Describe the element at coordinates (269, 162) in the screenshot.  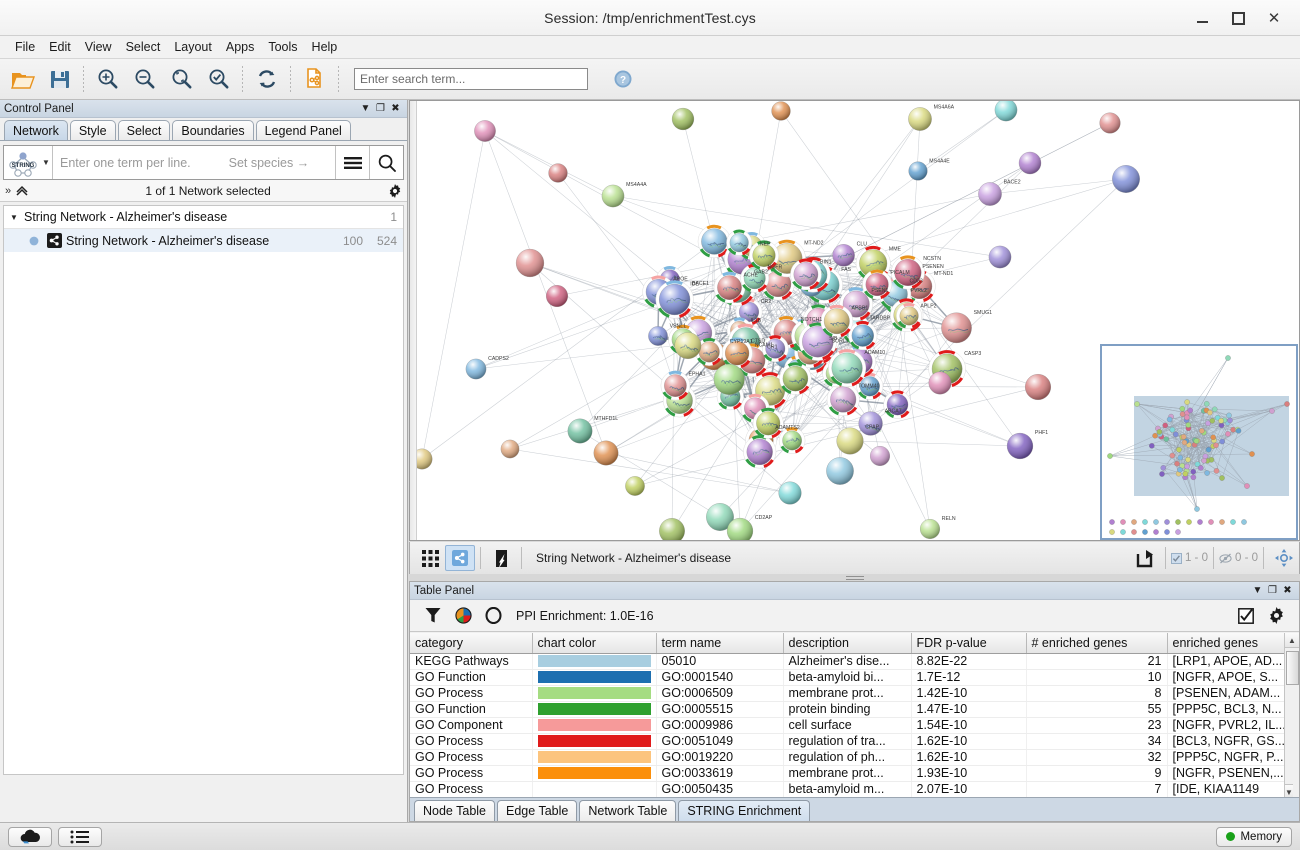
I see `set-species-link: Set species →` at that location.